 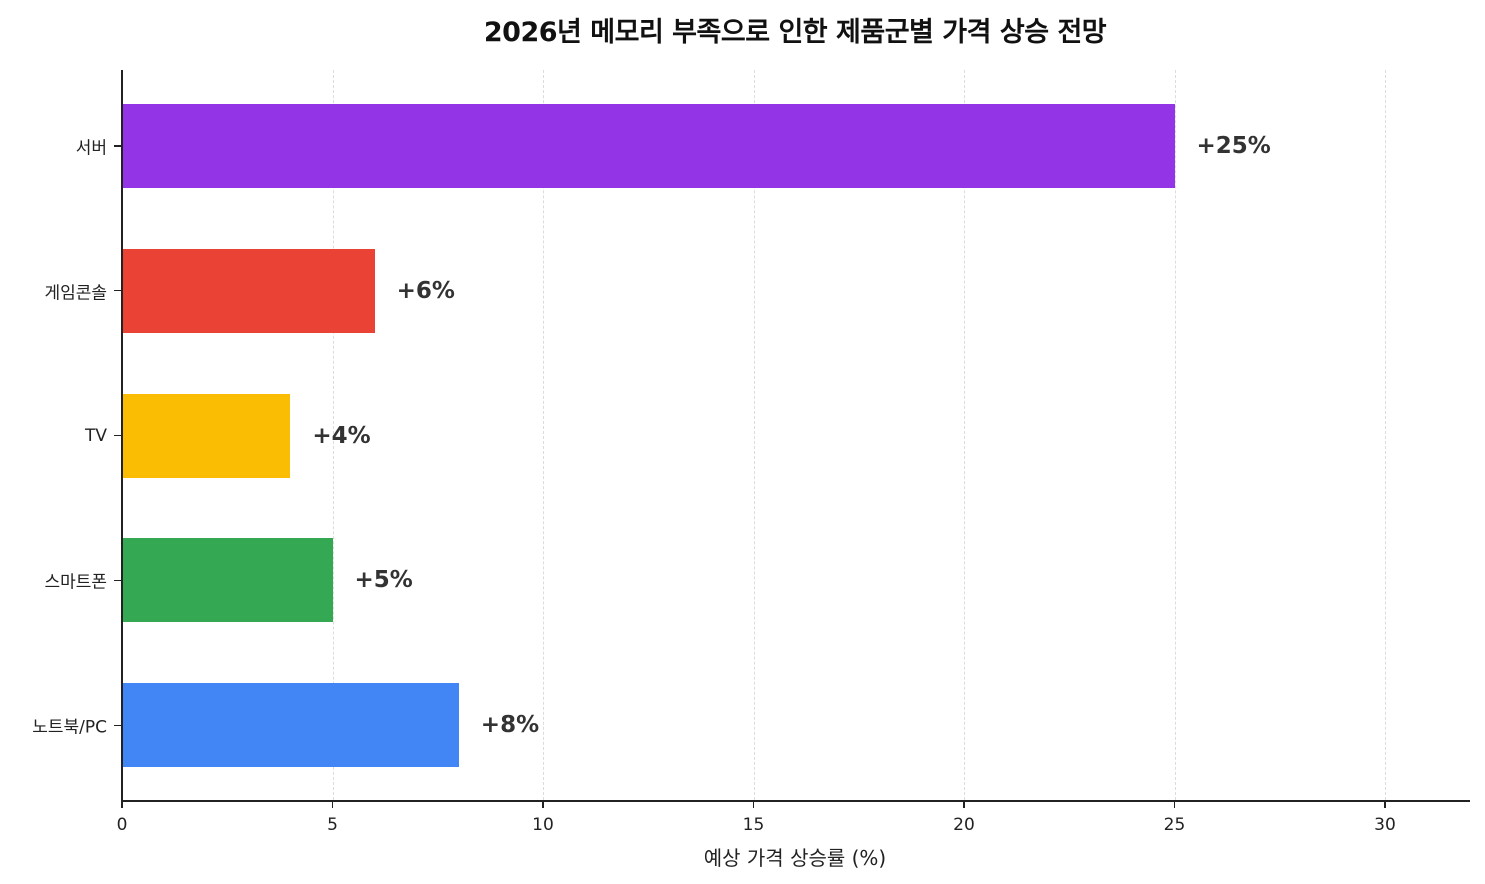 What do you see at coordinates (795, 32) in the screenshot?
I see `chart-title: 2026년 메모리 부족으로 인한 제품군별 가격 상승 전망` at bounding box center [795, 32].